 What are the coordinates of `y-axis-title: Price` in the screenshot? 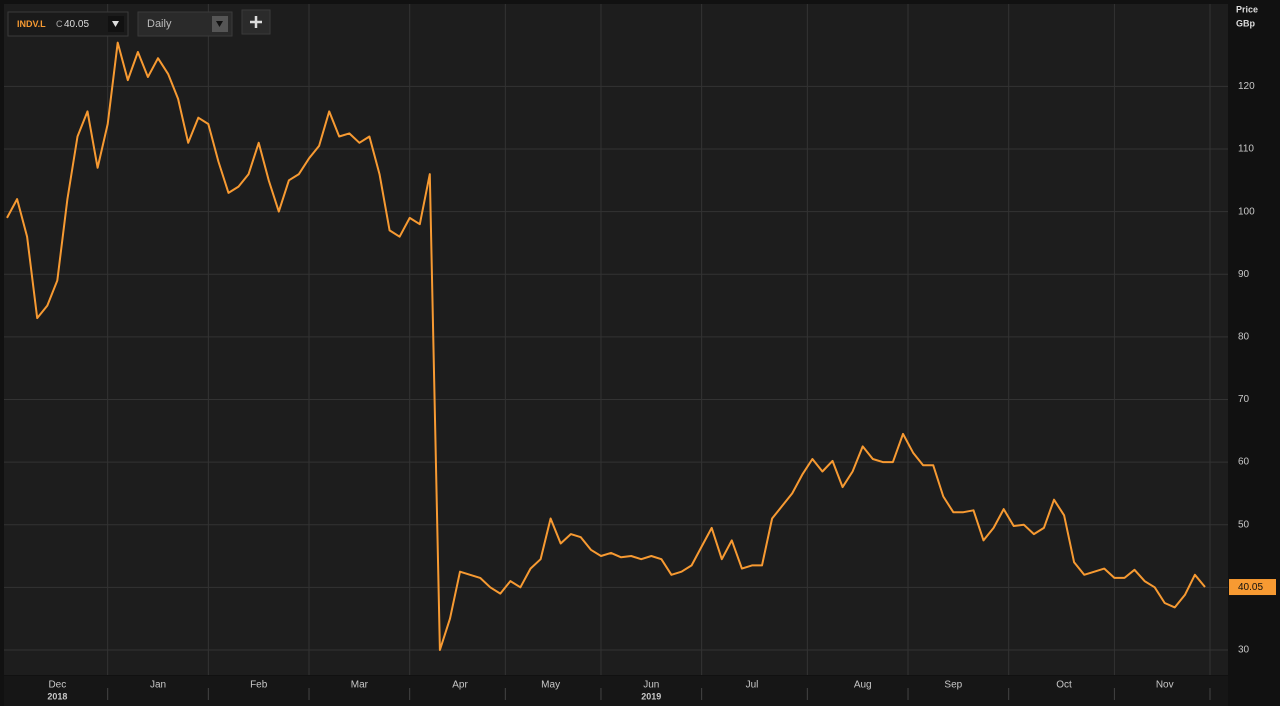 It's located at (1247, 9).